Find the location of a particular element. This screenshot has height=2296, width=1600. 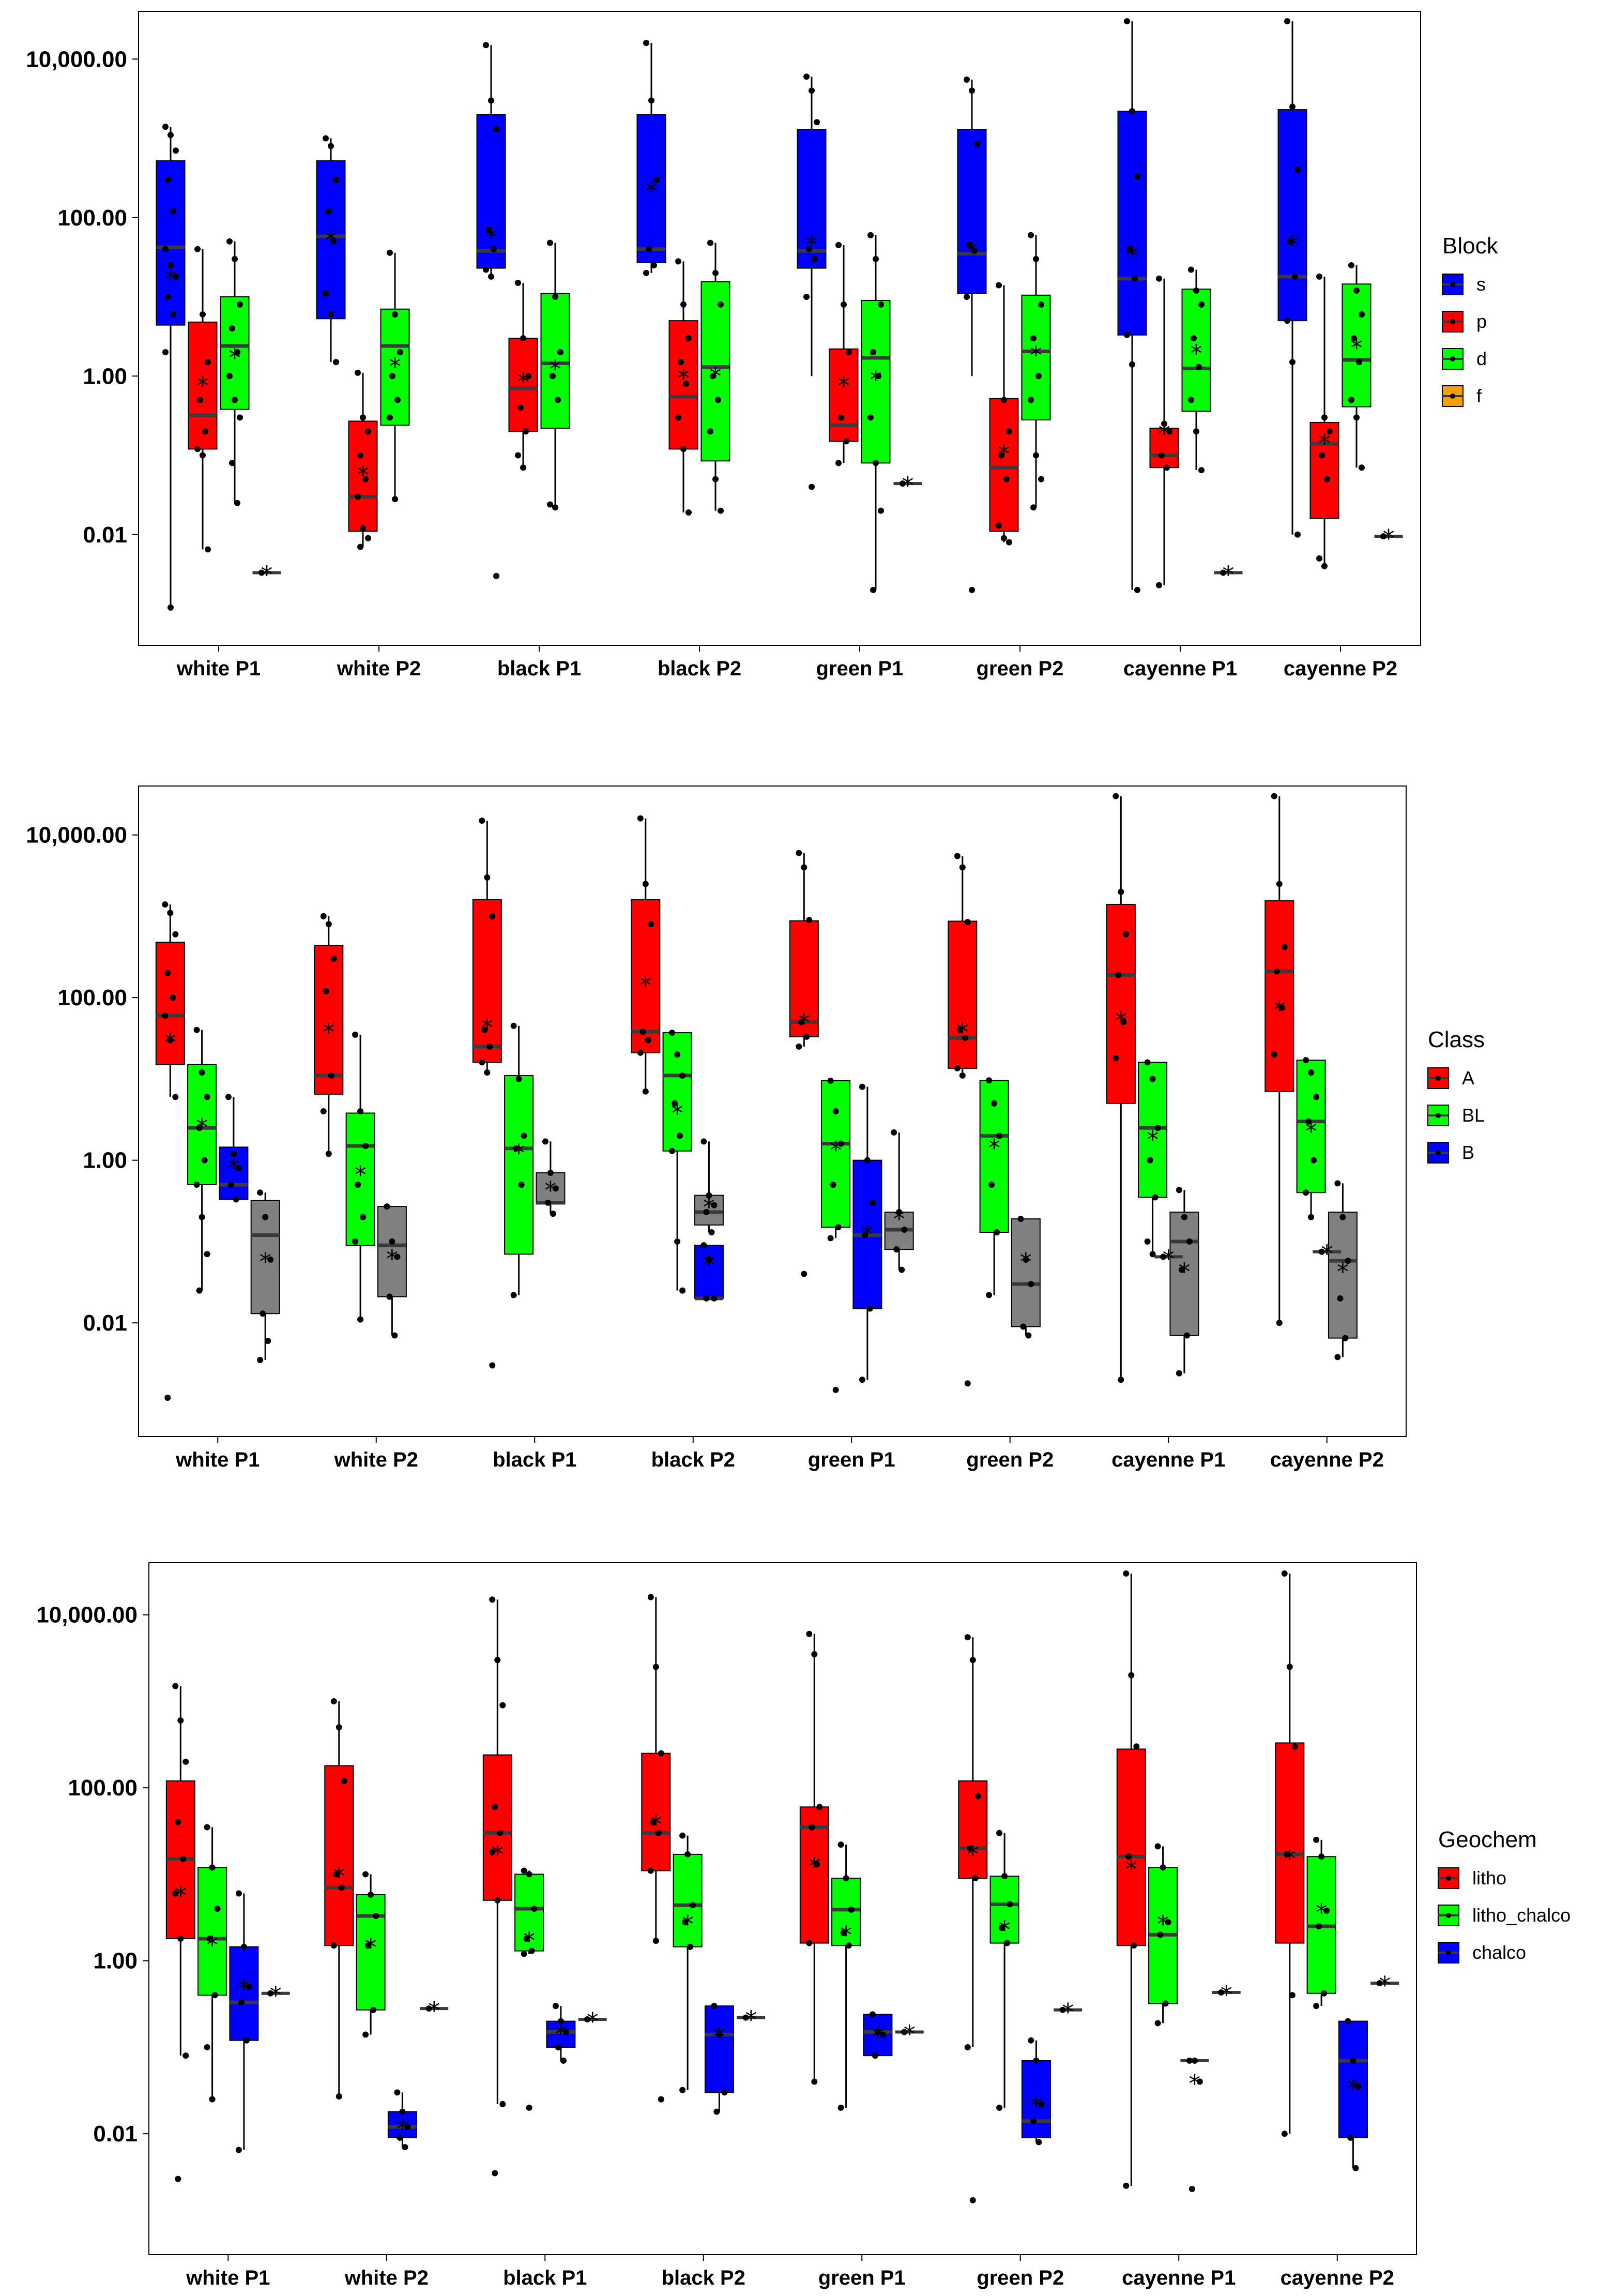

box-A-3: * is located at coordinates (646, 955).